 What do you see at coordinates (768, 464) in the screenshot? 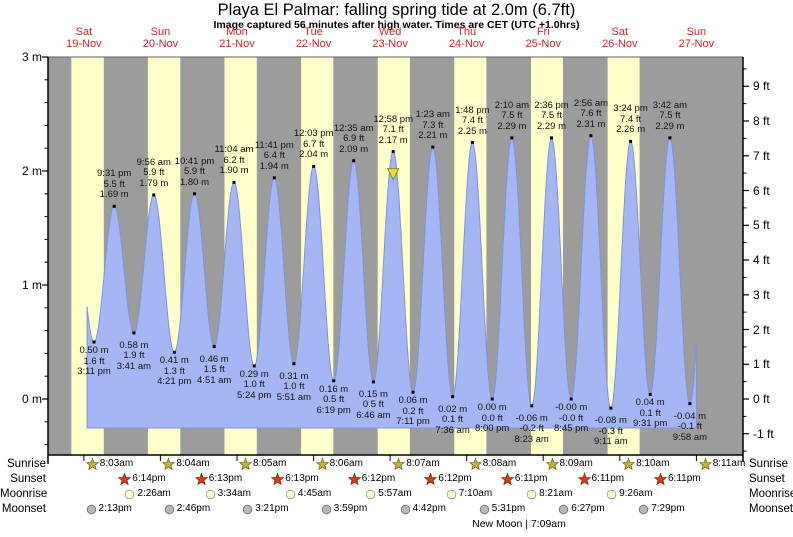
I see `sunrise-row-label-right: Sunrise` at bounding box center [768, 464].